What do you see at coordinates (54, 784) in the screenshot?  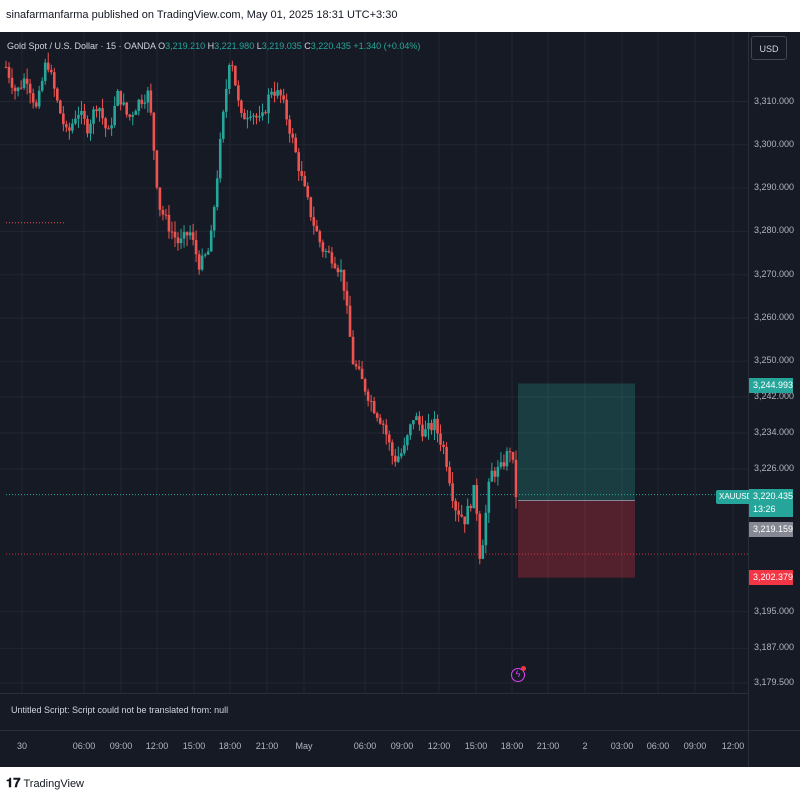 I see `tradingview-logo-text: TradingView` at bounding box center [54, 784].